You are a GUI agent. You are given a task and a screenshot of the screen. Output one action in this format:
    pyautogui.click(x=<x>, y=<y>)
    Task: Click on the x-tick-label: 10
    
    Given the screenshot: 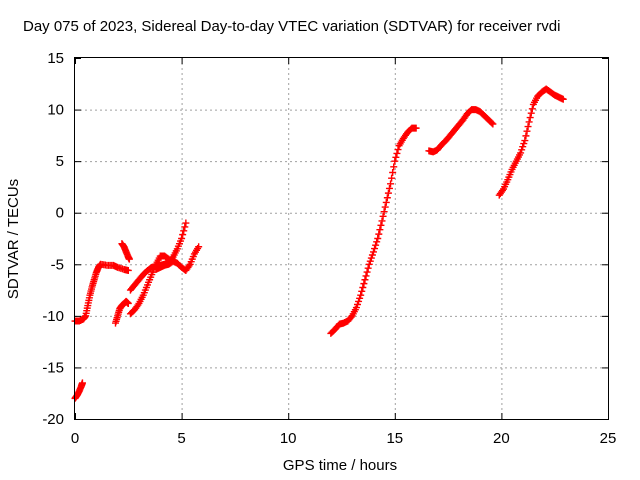 What is the action you would take?
    pyautogui.click(x=288, y=438)
    